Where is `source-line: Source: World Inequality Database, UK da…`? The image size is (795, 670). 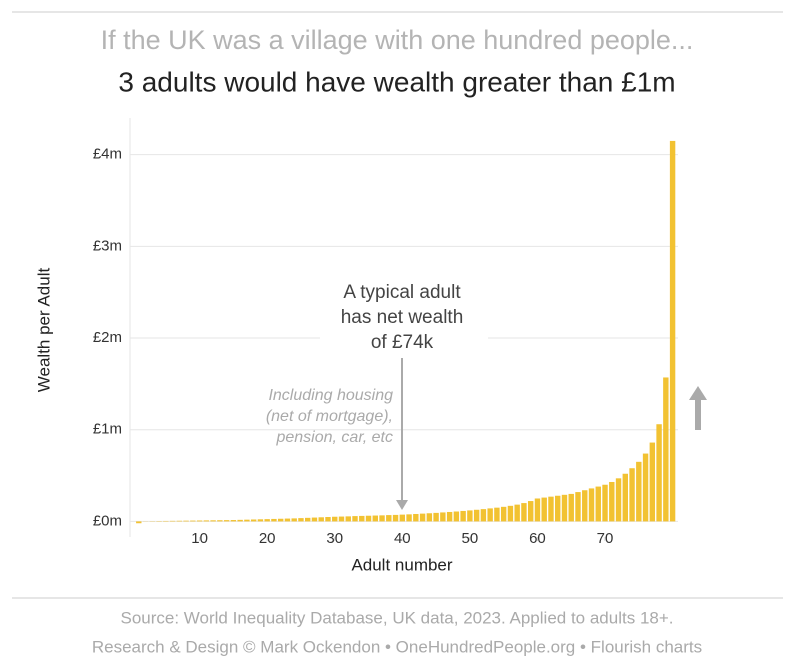
source-line: Source: World Inequality Database, UK da… is located at coordinates (396, 617).